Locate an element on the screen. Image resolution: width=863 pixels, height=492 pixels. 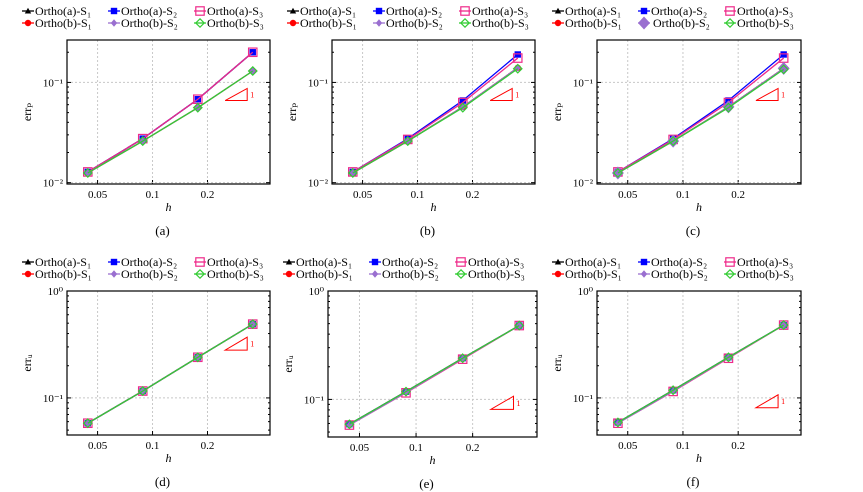
panel-caption: (b) is located at coordinates (427, 230).